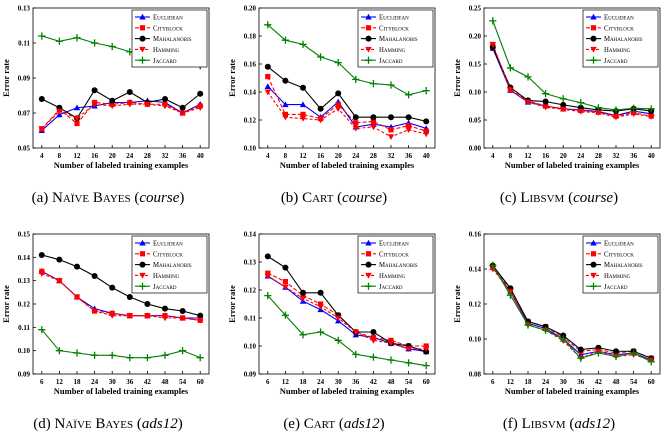 The width and height of the screenshot is (667, 448). Describe the element at coordinates (286, 156) in the screenshot. I see `x-tick-label: 8` at that location.